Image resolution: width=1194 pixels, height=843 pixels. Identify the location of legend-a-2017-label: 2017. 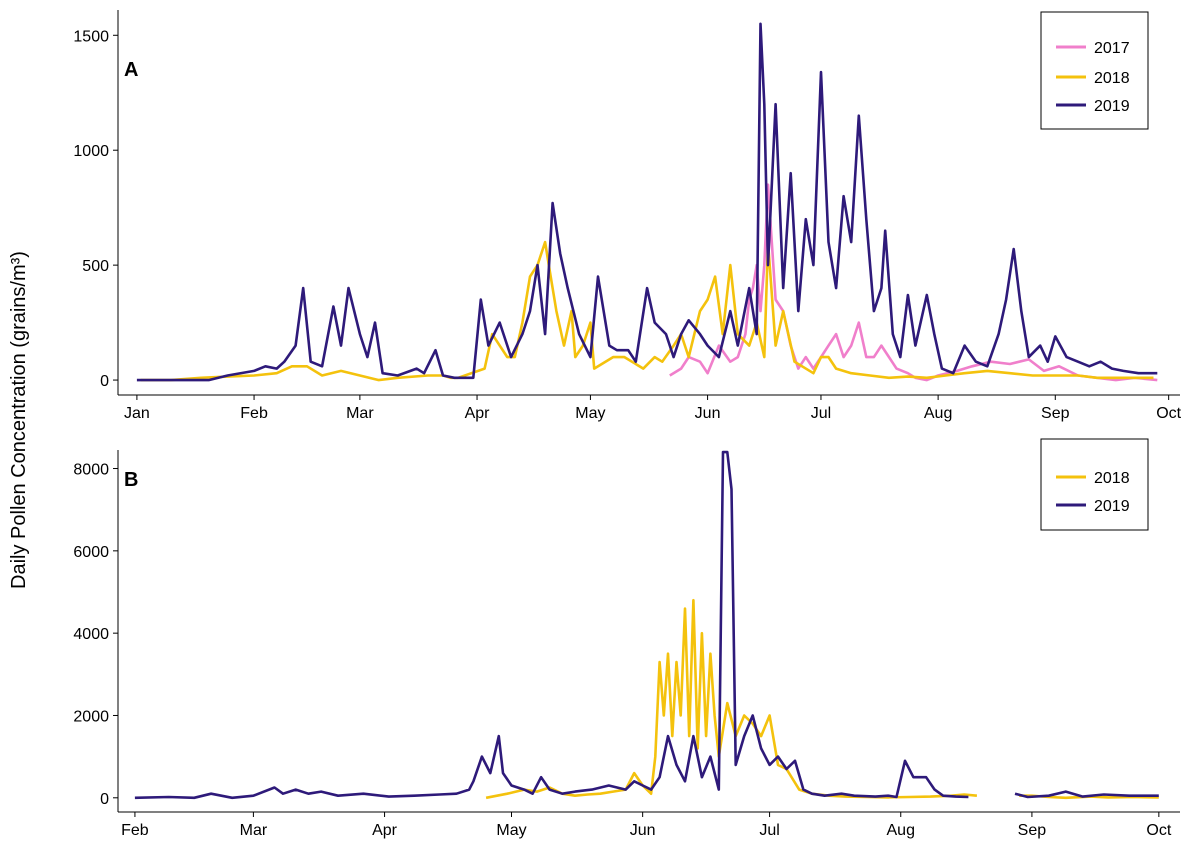
(1112, 48).